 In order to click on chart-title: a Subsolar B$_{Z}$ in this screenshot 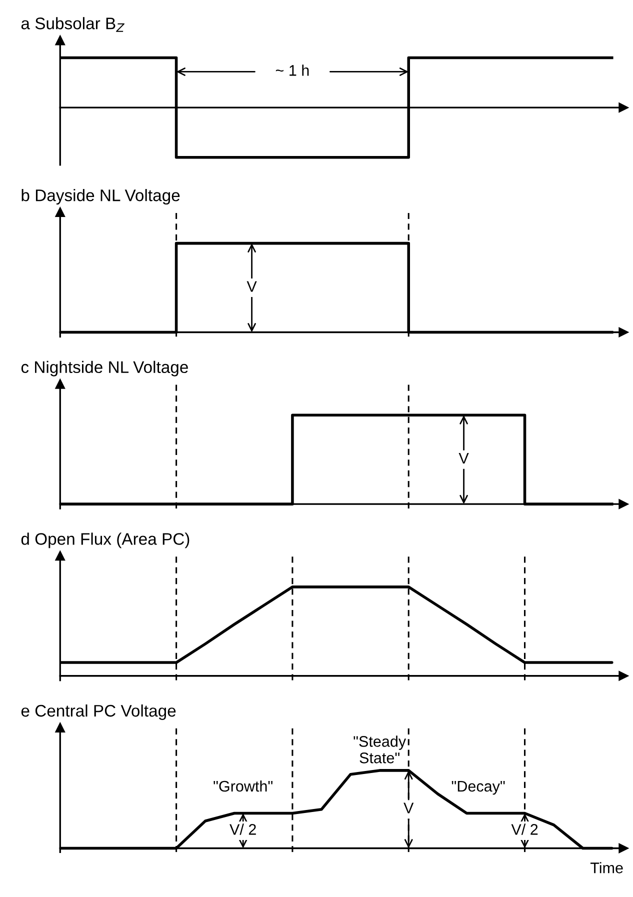, I will do `click(72, 24)`.